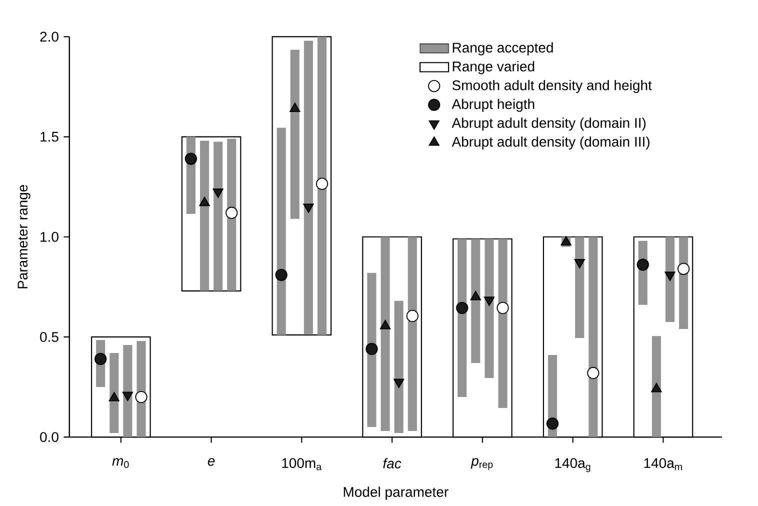 The image size is (758, 506). I want to click on y-tick-label: 0.0, so click(49, 437).